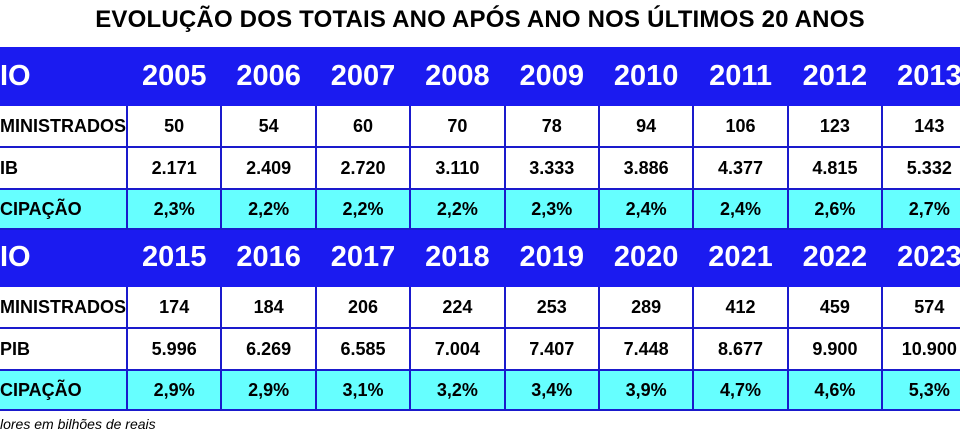 Image resolution: width=960 pixels, height=434 pixels. I want to click on value-cell: 3.110, so click(457, 168).